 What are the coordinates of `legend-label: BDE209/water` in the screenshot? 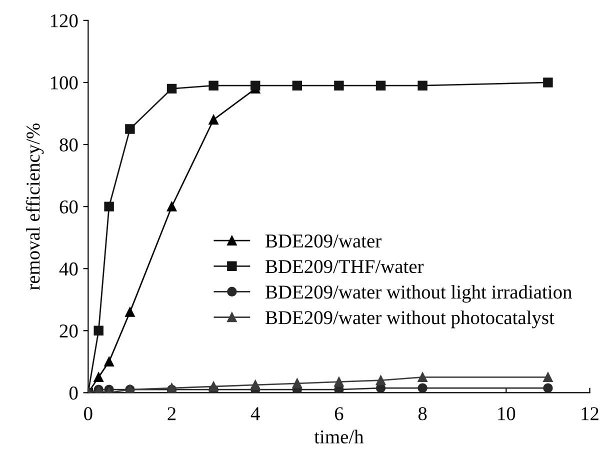 It's located at (324, 241).